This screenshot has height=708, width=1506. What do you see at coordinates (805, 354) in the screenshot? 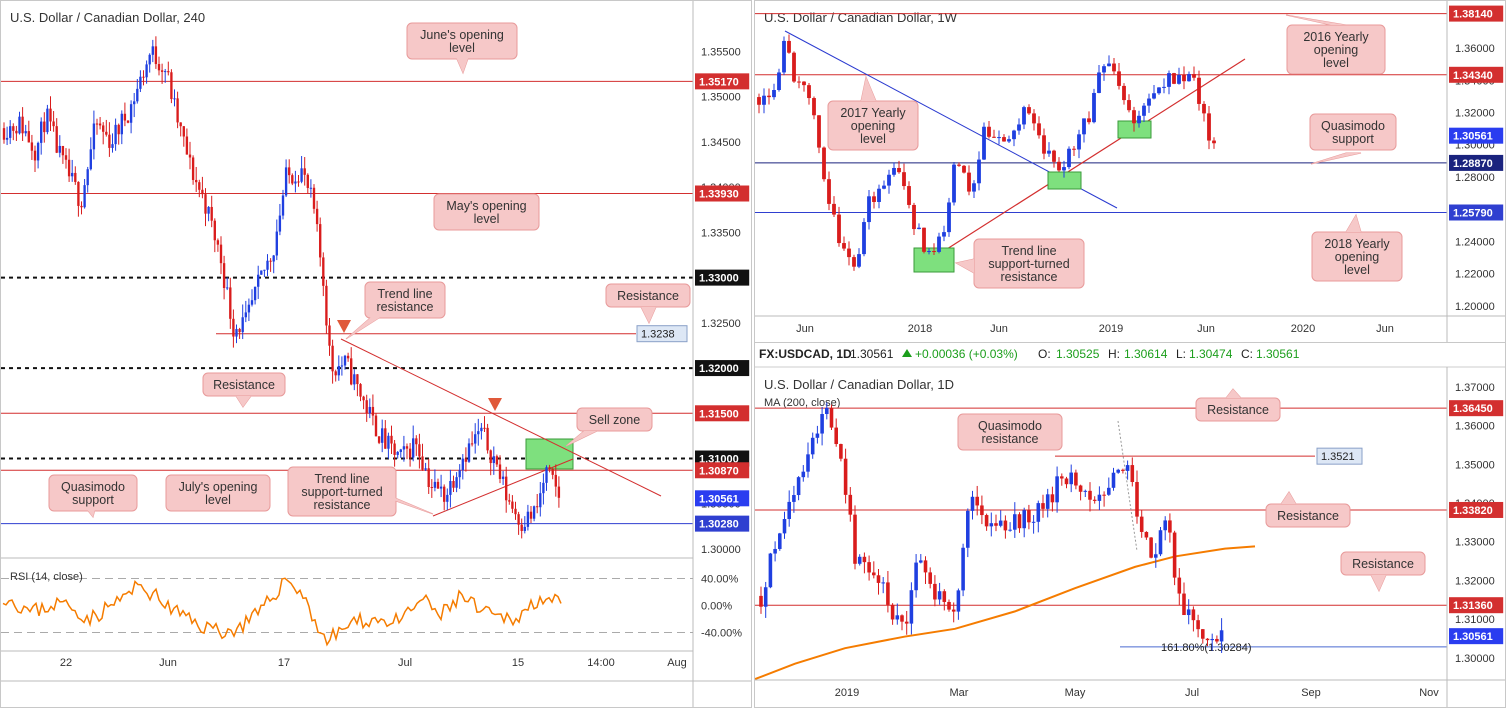
I see `symbol-label: FX:USDCAD, 1D` at bounding box center [805, 354].